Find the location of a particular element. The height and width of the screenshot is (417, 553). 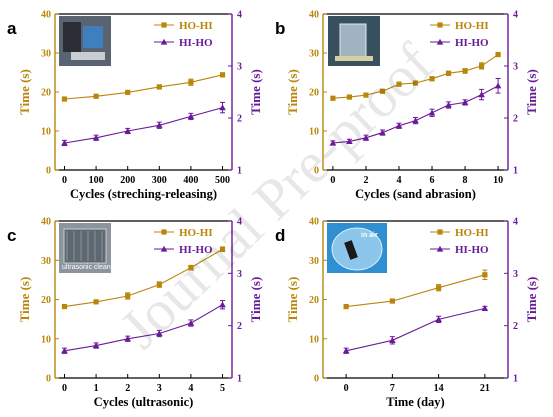

inset-beaker is located at coordinates (353, 41).